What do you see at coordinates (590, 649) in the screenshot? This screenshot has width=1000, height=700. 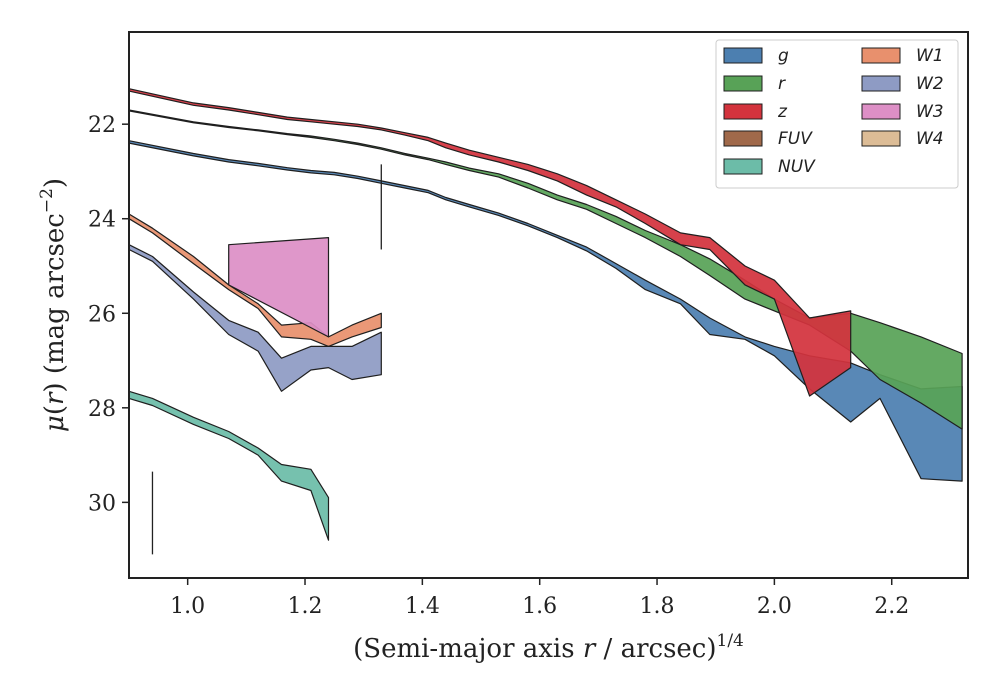 I see `x-axis-label-var: r` at bounding box center [590, 649].